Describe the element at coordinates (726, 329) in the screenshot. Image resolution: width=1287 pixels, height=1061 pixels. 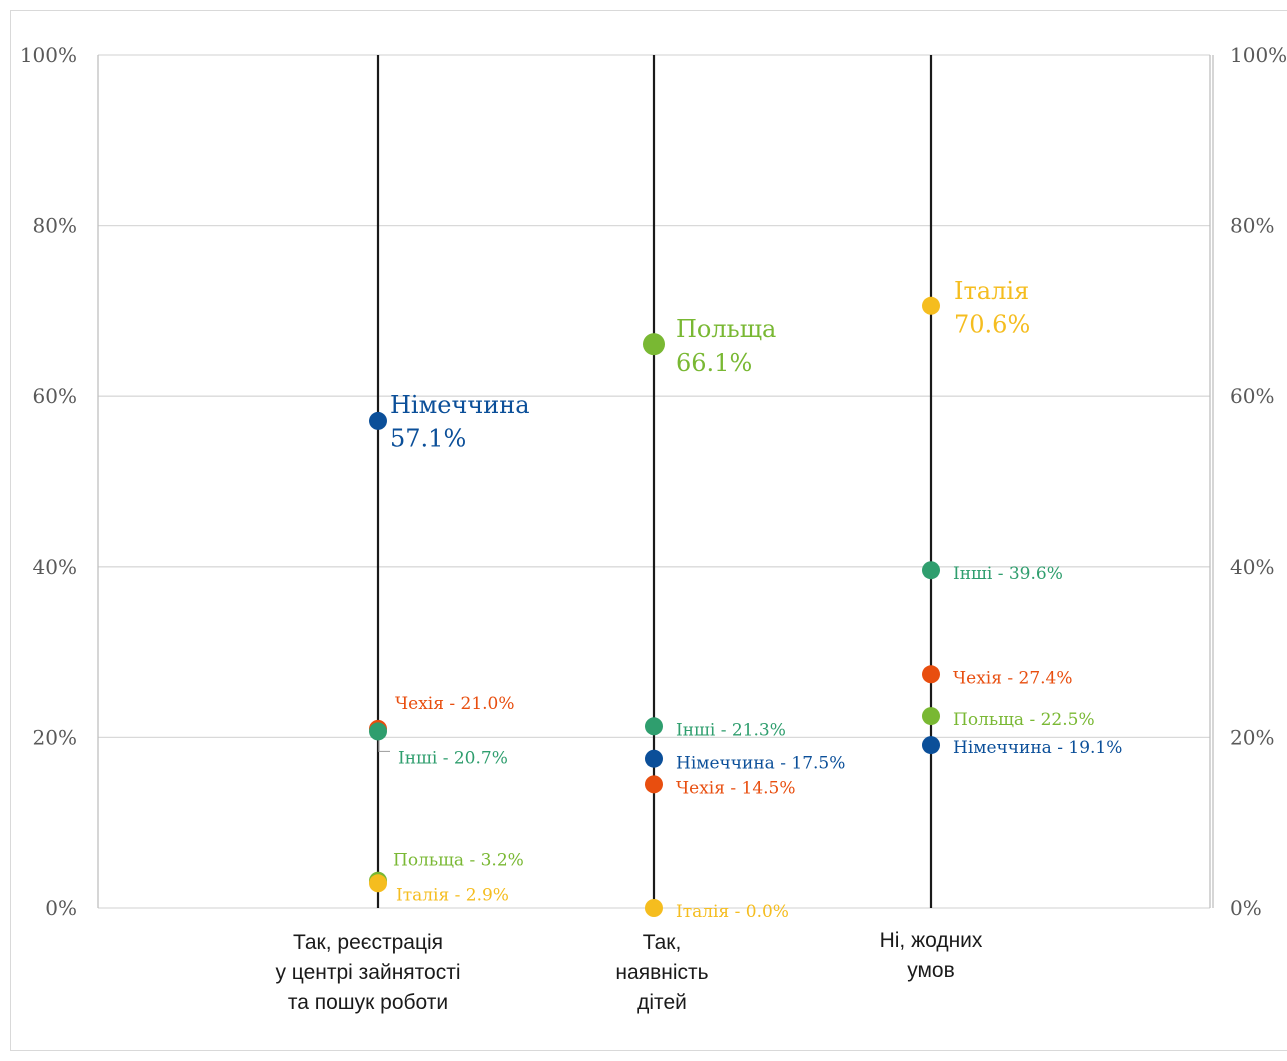
I see `data-label-line: Польща` at that location.